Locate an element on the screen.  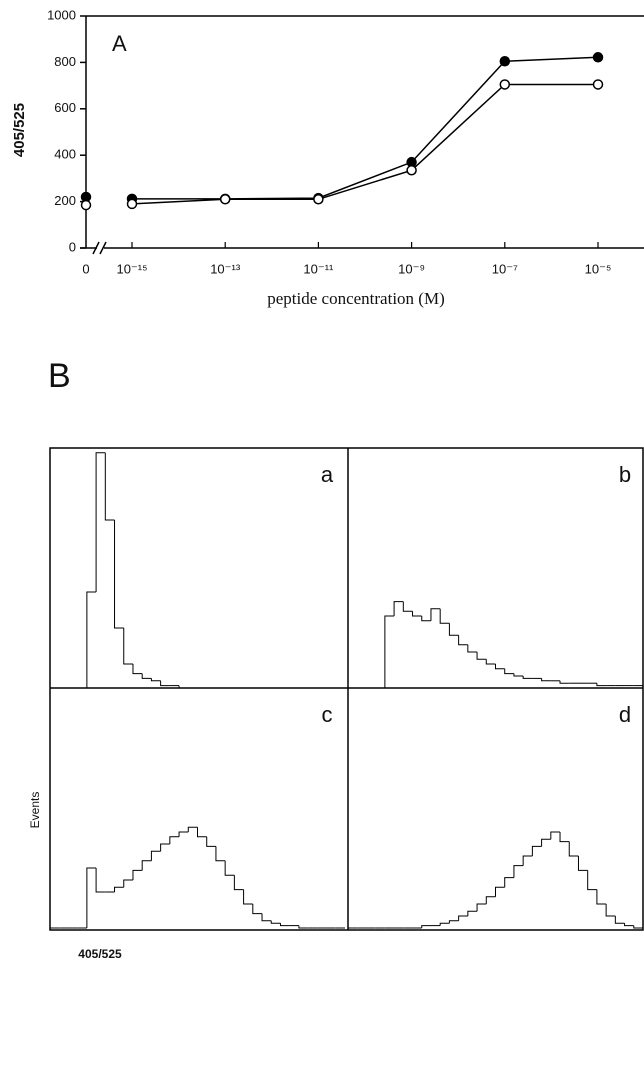
y-tick-label: 800 is located at coordinates (65, 61).